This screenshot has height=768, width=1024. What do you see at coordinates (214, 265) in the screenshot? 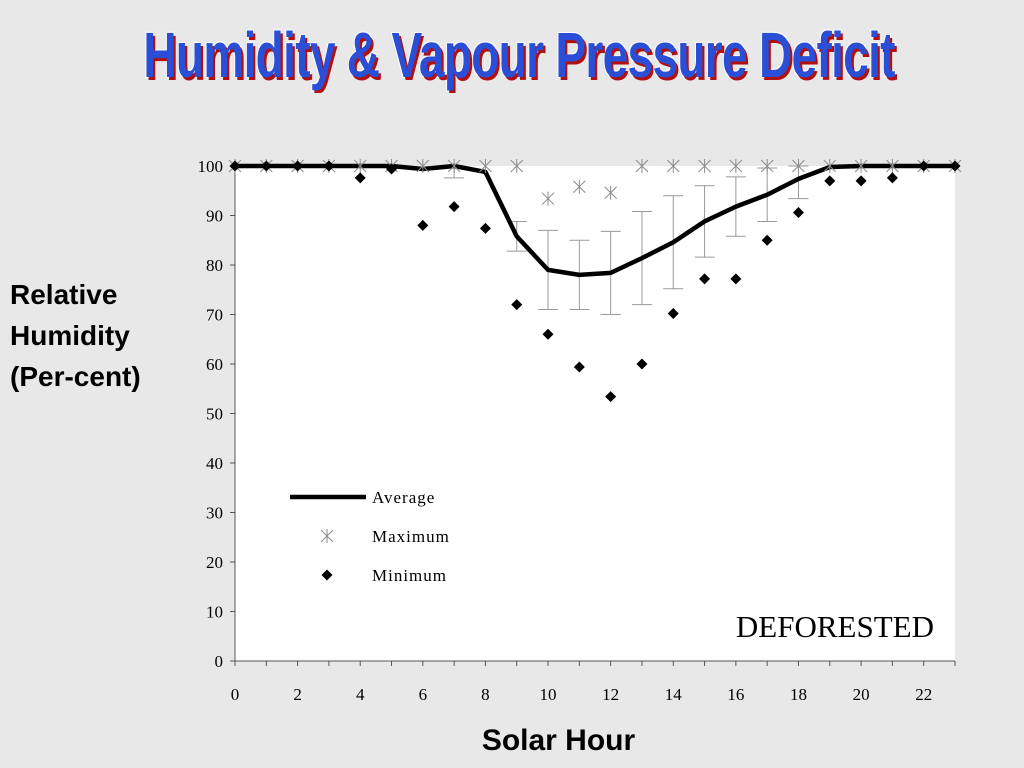
I see `y-tick-label: 80` at bounding box center [214, 265].